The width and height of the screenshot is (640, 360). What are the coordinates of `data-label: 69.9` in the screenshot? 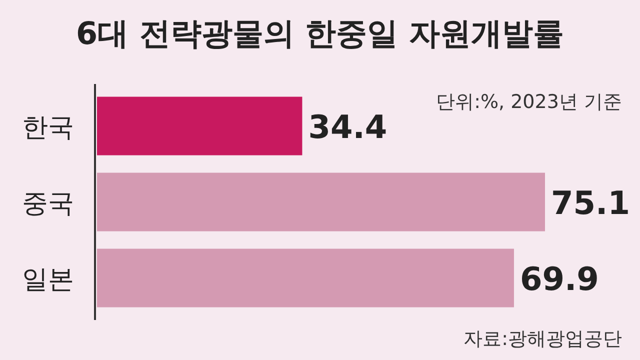 It's located at (559, 279).